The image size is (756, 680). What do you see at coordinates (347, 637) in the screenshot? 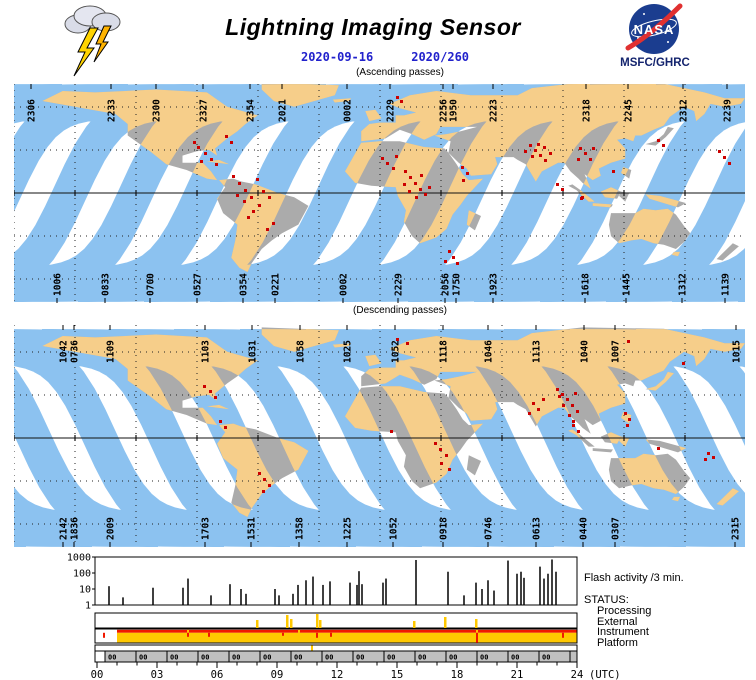
I see `instrument-status-band` at bounding box center [347, 637].